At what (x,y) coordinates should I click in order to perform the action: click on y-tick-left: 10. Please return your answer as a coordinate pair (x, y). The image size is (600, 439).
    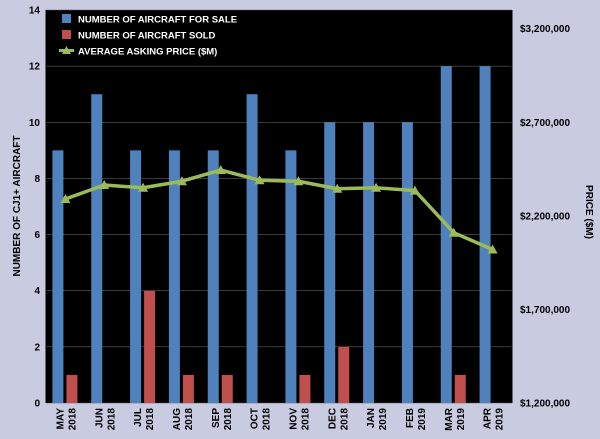
    Looking at the image, I should click on (35, 123).